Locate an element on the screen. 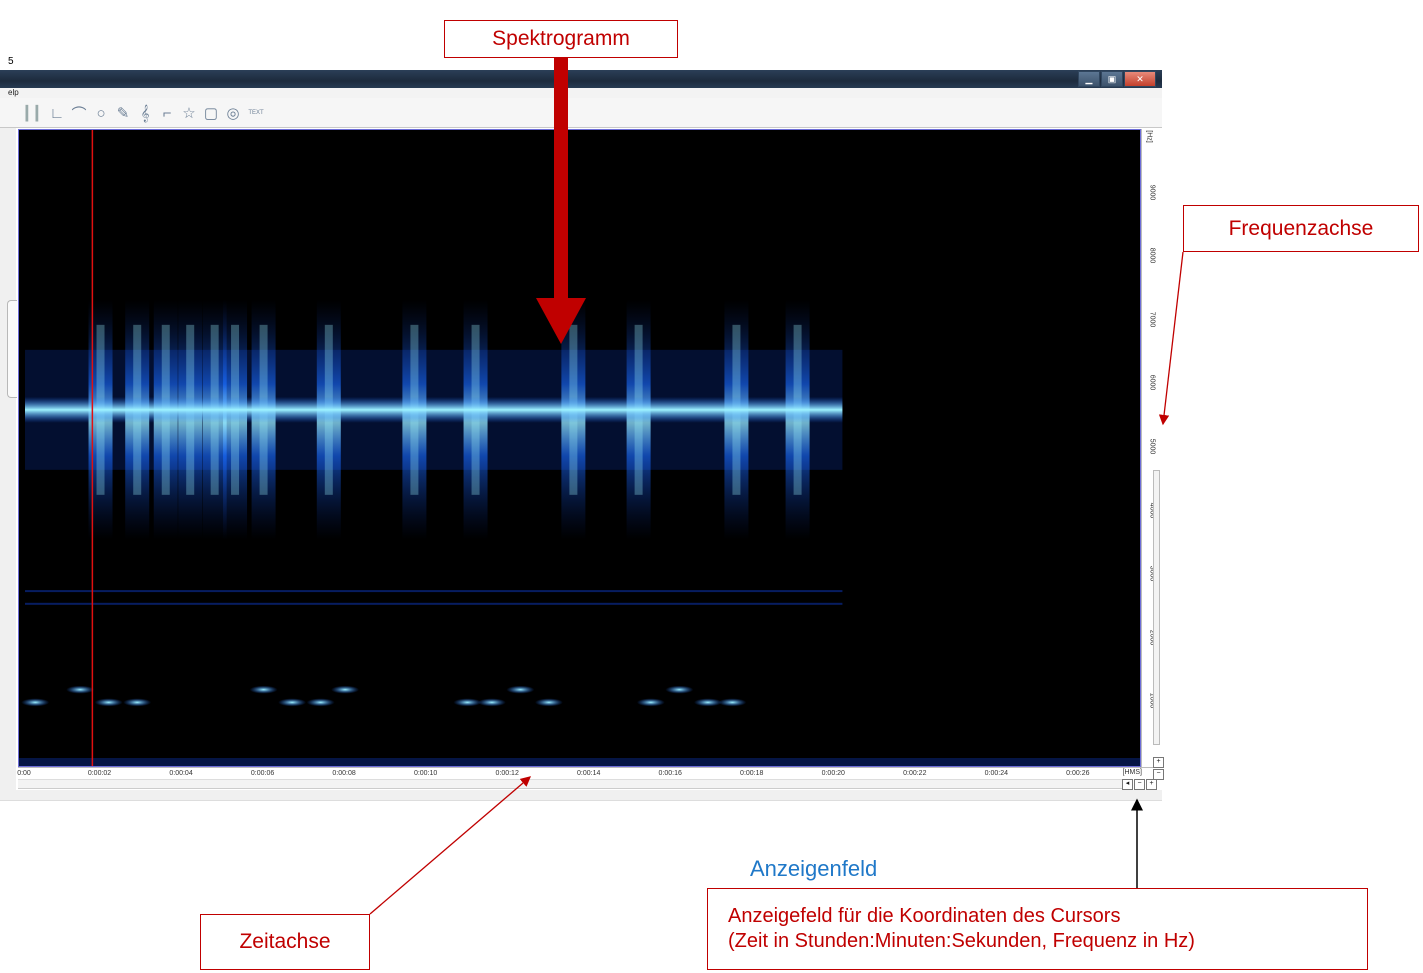  menu-bar: elp is located at coordinates (581, 93).